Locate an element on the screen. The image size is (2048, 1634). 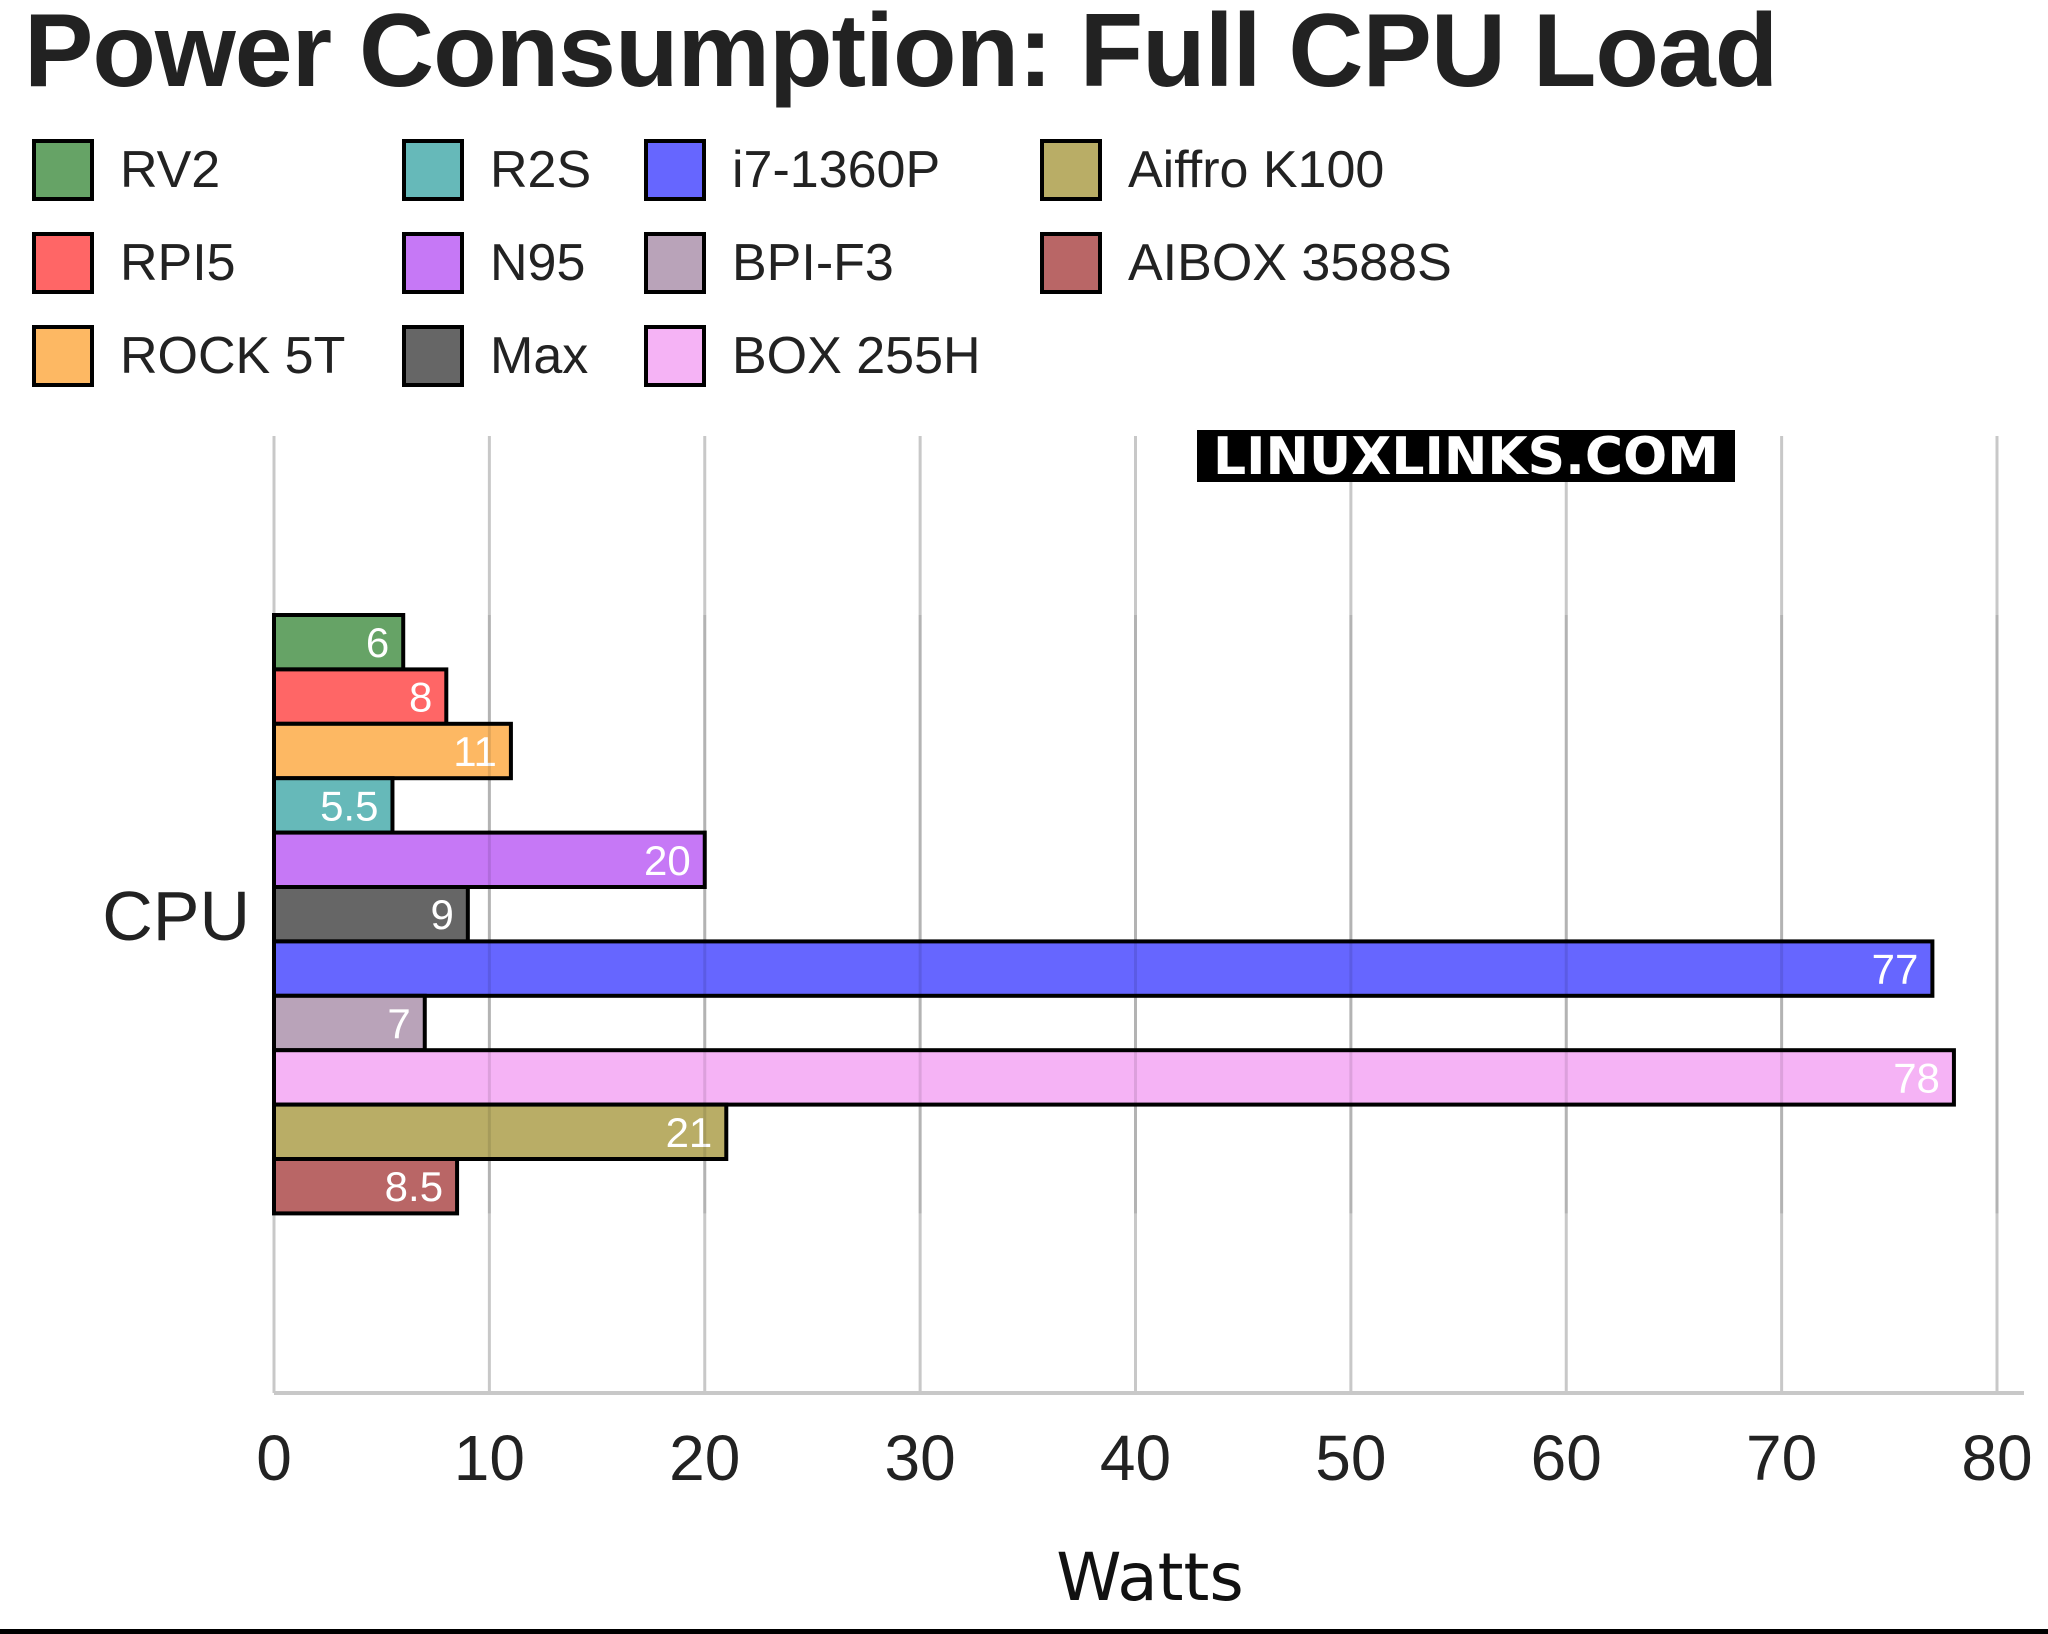
watermark-box is located at coordinates (1466, 456).